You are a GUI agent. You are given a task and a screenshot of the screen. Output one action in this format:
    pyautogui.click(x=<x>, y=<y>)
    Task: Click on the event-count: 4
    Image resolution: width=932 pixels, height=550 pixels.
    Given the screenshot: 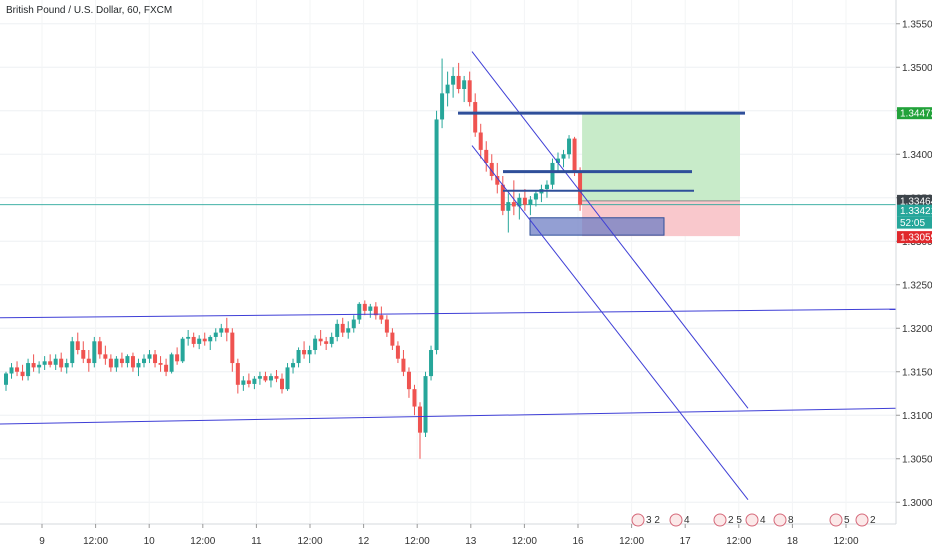 What is the action you would take?
    pyautogui.click(x=687, y=520)
    